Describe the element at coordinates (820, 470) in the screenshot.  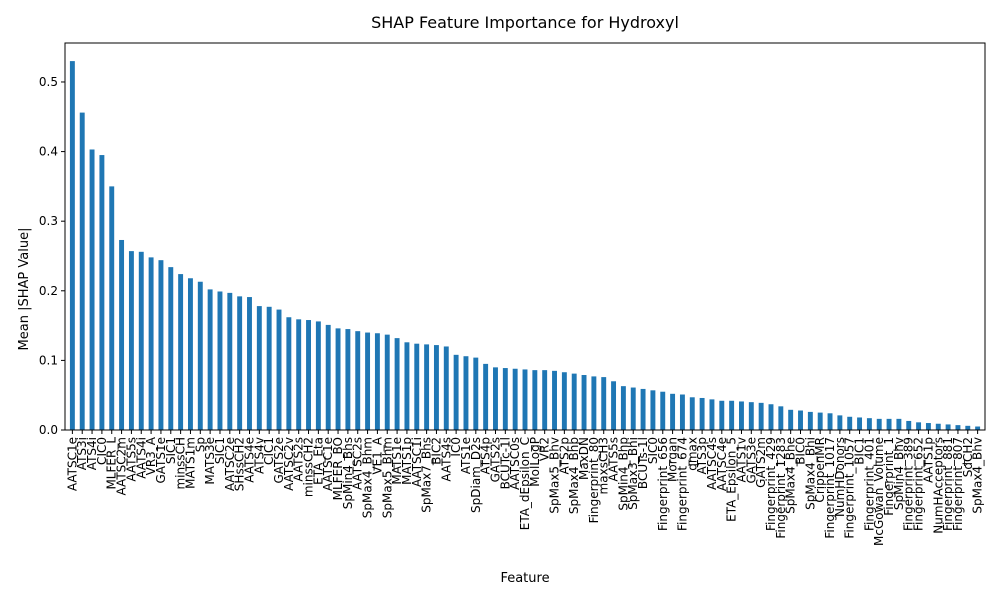
I see `x-tick-label: CrippenMR` at that location.